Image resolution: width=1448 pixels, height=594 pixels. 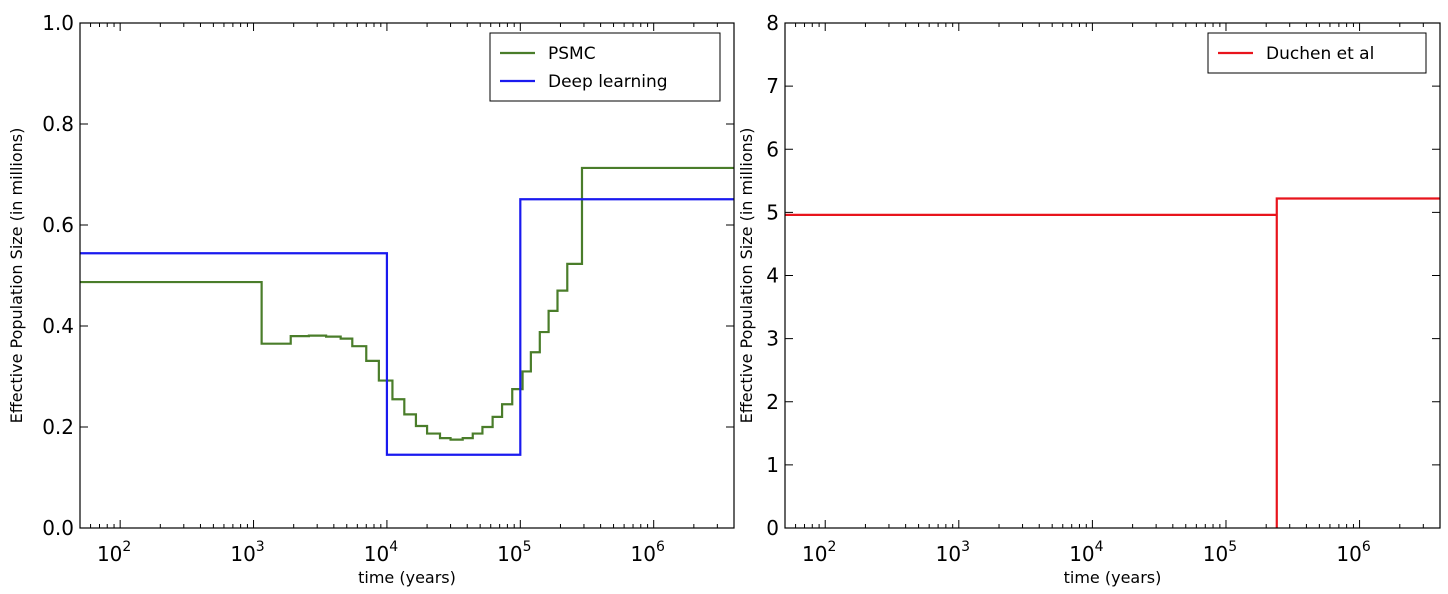 What do you see at coordinates (58, 427) in the screenshot?
I see `y-tick-label: 0.2` at bounding box center [58, 427].